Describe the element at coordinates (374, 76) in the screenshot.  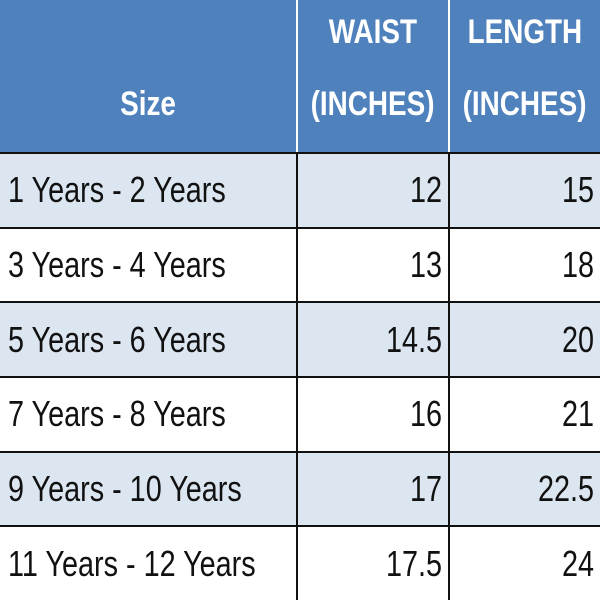
I see `header-cell: WAIST (INCHES)` at that location.